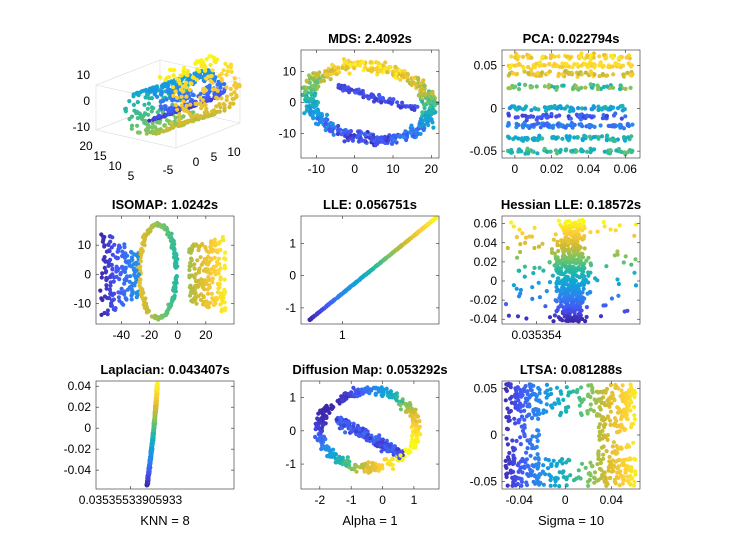 This screenshot has height=560, width=747. What do you see at coordinates (536, 335) in the screenshot?
I see `x-tick-label: 0.035354` at bounding box center [536, 335].